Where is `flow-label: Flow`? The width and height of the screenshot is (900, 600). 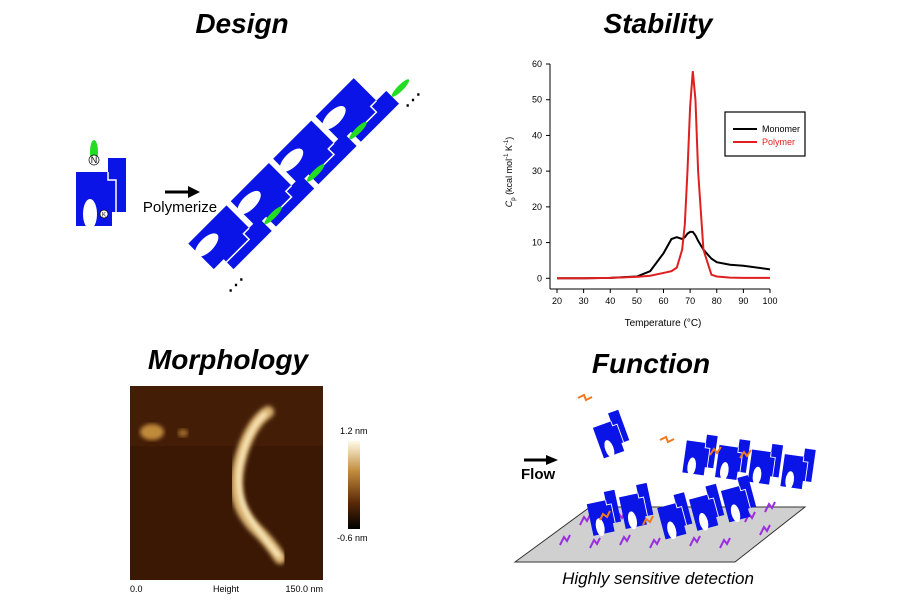 flow-label: Flow is located at coordinates (538, 474).